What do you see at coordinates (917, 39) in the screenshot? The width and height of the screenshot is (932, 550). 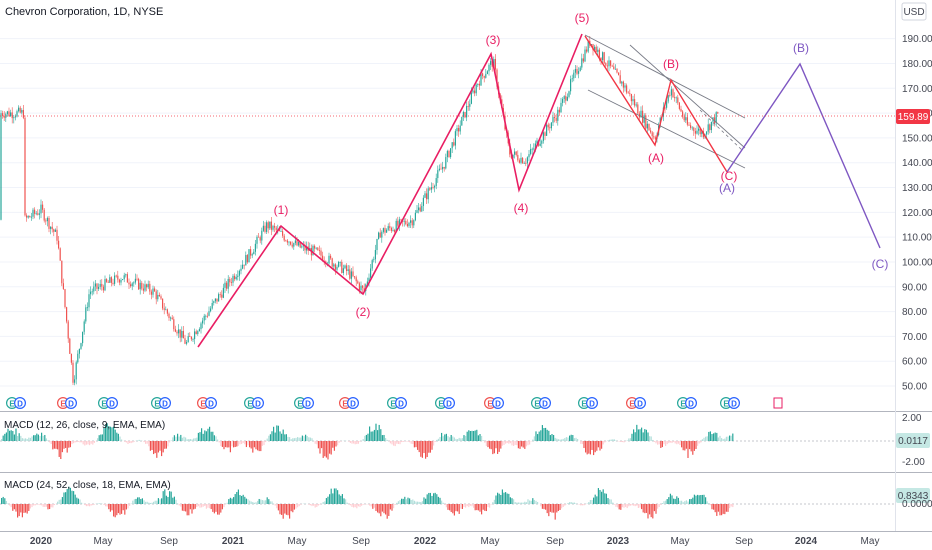 I see `price-tick-label: 190.00` at bounding box center [917, 39].